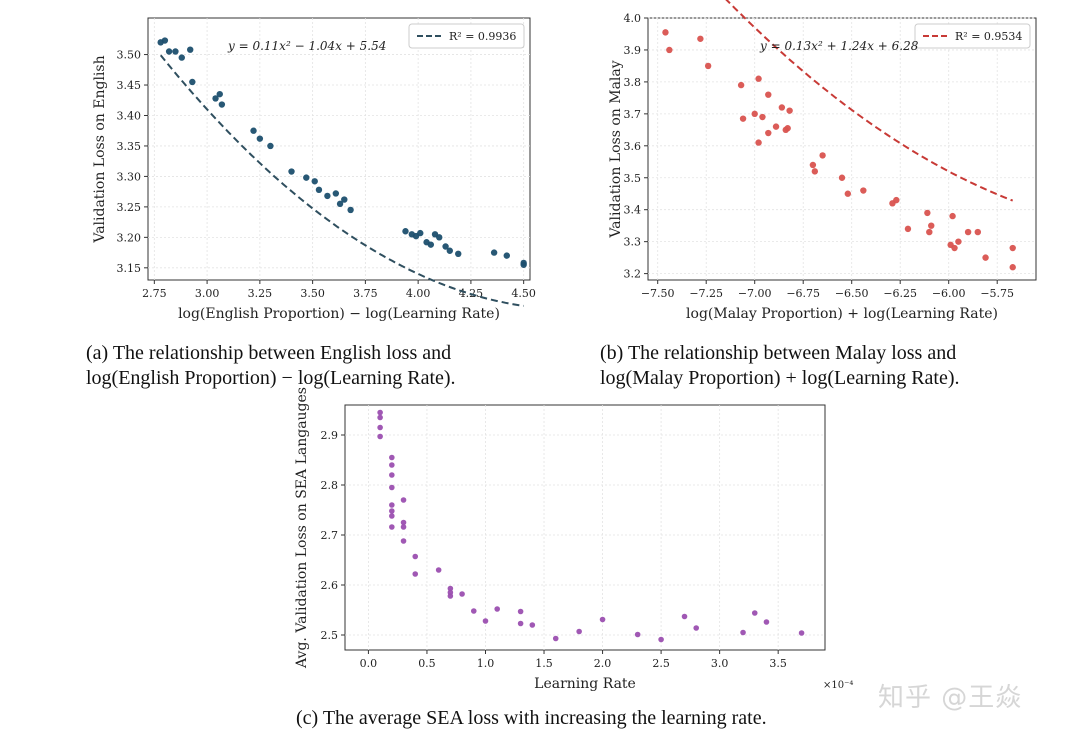 The height and width of the screenshot is (739, 1080). Describe the element at coordinates (129, 237) in the screenshot. I see `y-tick-label: 3.20` at that location.